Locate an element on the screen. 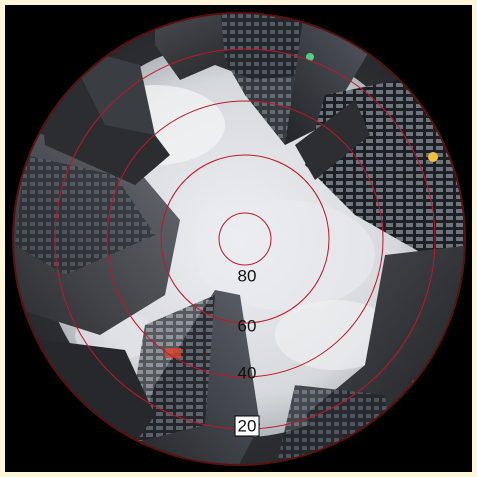 Image resolution: width=477 pixels, height=477 pixels. elevation-label-60: 60 is located at coordinates (247, 326).